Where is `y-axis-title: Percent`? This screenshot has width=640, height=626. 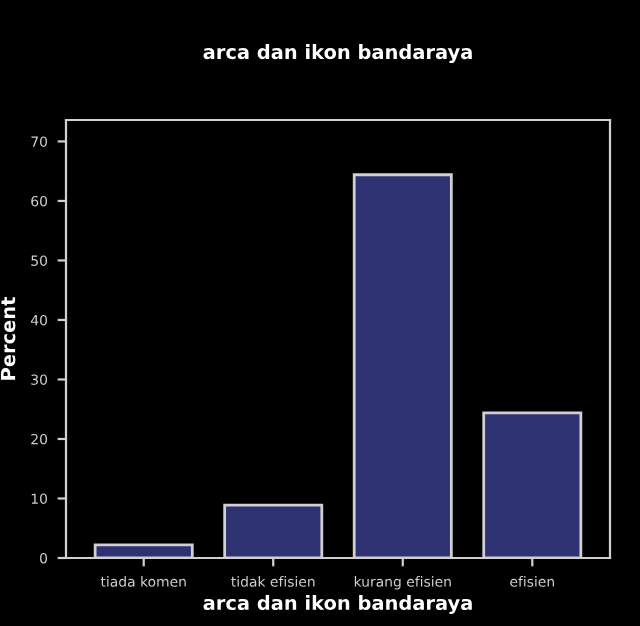
y-axis-title: Percent is located at coordinates (8, 338).